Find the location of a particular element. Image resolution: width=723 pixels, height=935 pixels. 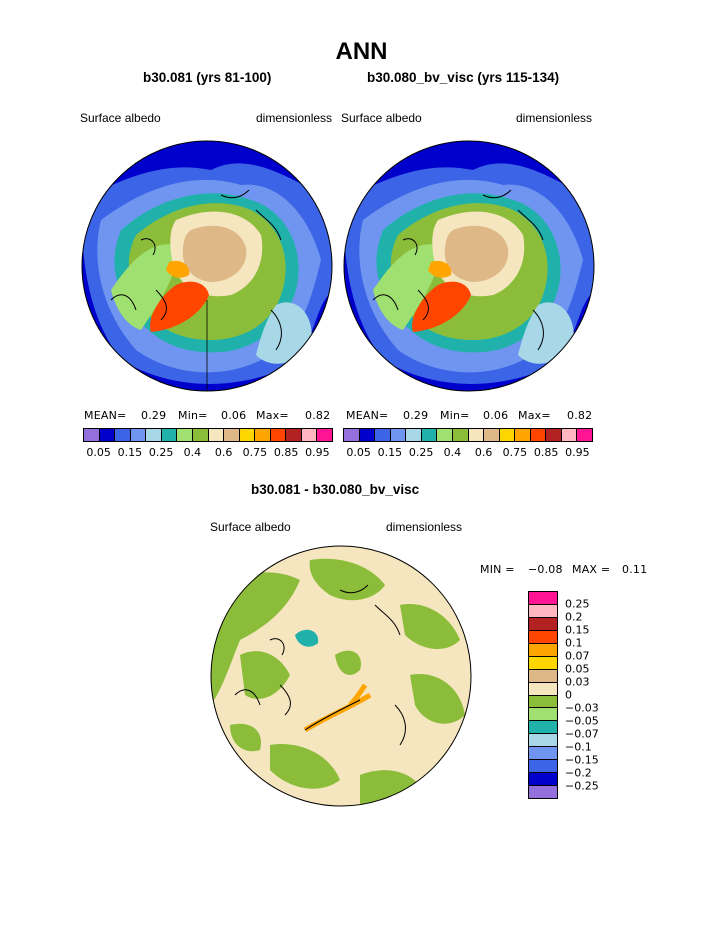

panel2-max-label: Max= is located at coordinates (534, 415).